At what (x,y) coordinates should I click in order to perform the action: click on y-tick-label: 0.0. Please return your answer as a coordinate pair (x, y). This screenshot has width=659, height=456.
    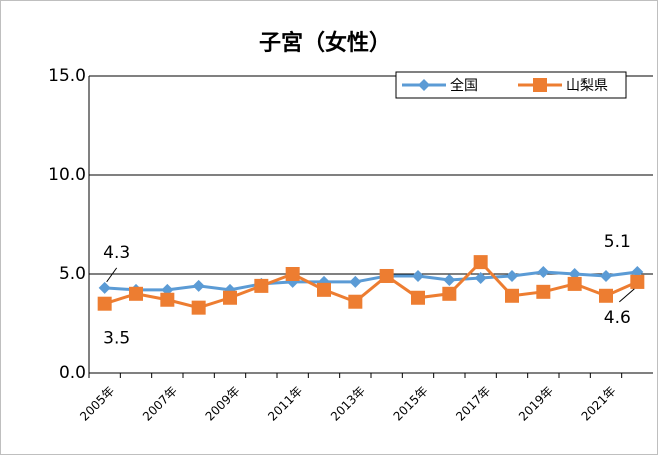
    Looking at the image, I should click on (72, 373).